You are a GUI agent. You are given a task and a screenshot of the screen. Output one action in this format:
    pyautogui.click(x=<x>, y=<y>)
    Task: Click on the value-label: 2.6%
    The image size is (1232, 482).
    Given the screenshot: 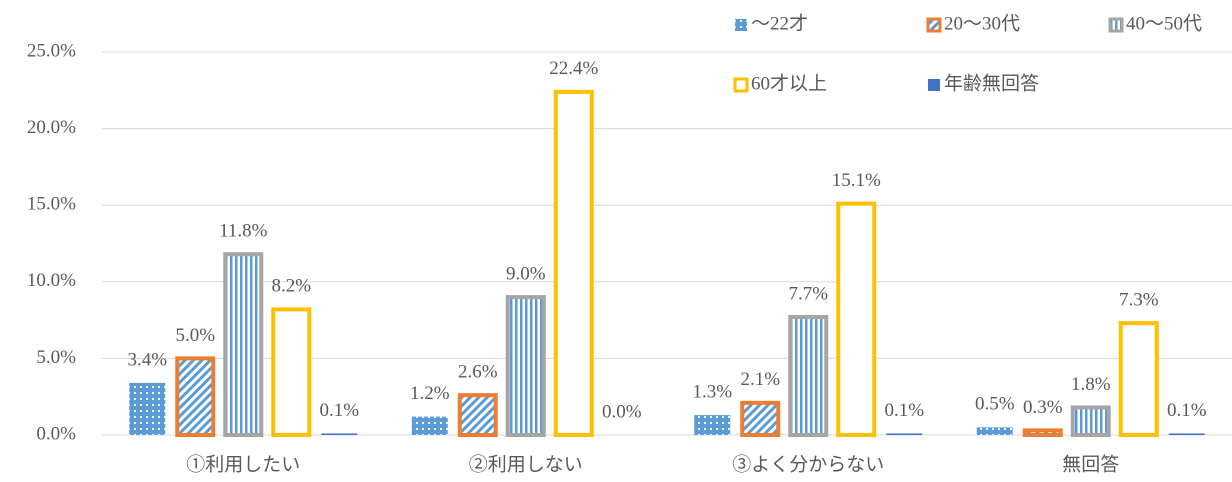 What is the action you would take?
    pyautogui.click(x=478, y=372)
    